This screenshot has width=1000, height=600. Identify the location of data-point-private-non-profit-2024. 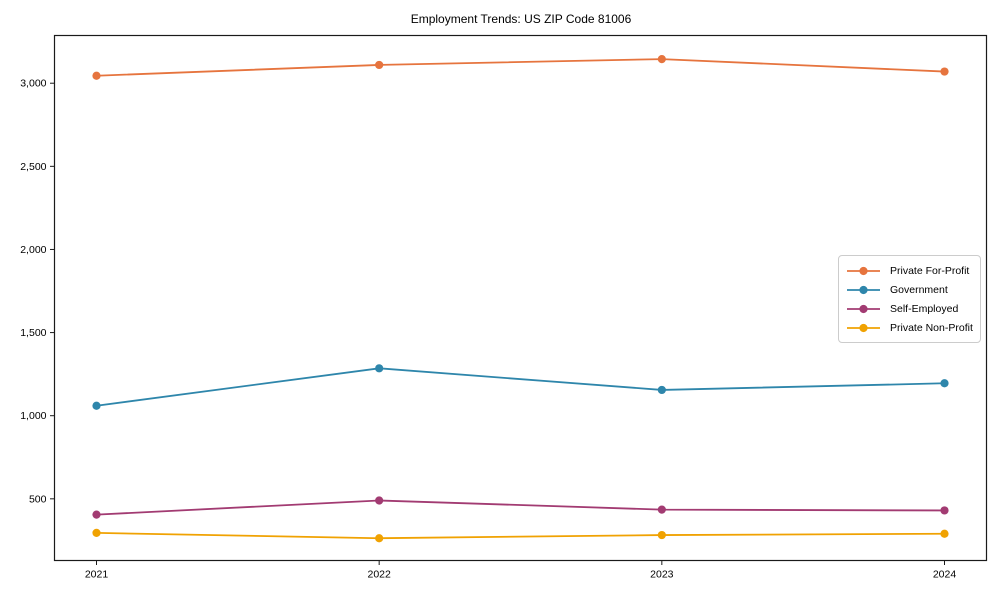
(944, 533).